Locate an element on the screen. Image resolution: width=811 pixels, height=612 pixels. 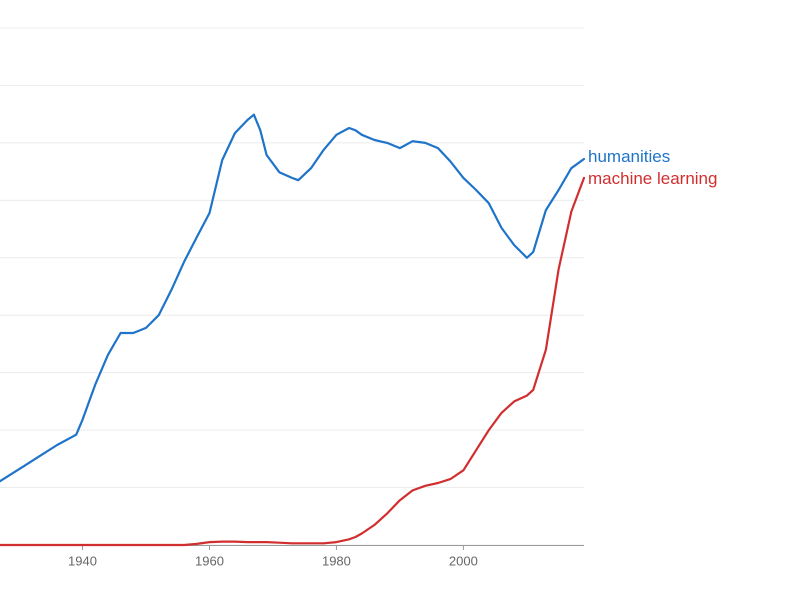
x-tick-label: 2000 is located at coordinates (463, 560).